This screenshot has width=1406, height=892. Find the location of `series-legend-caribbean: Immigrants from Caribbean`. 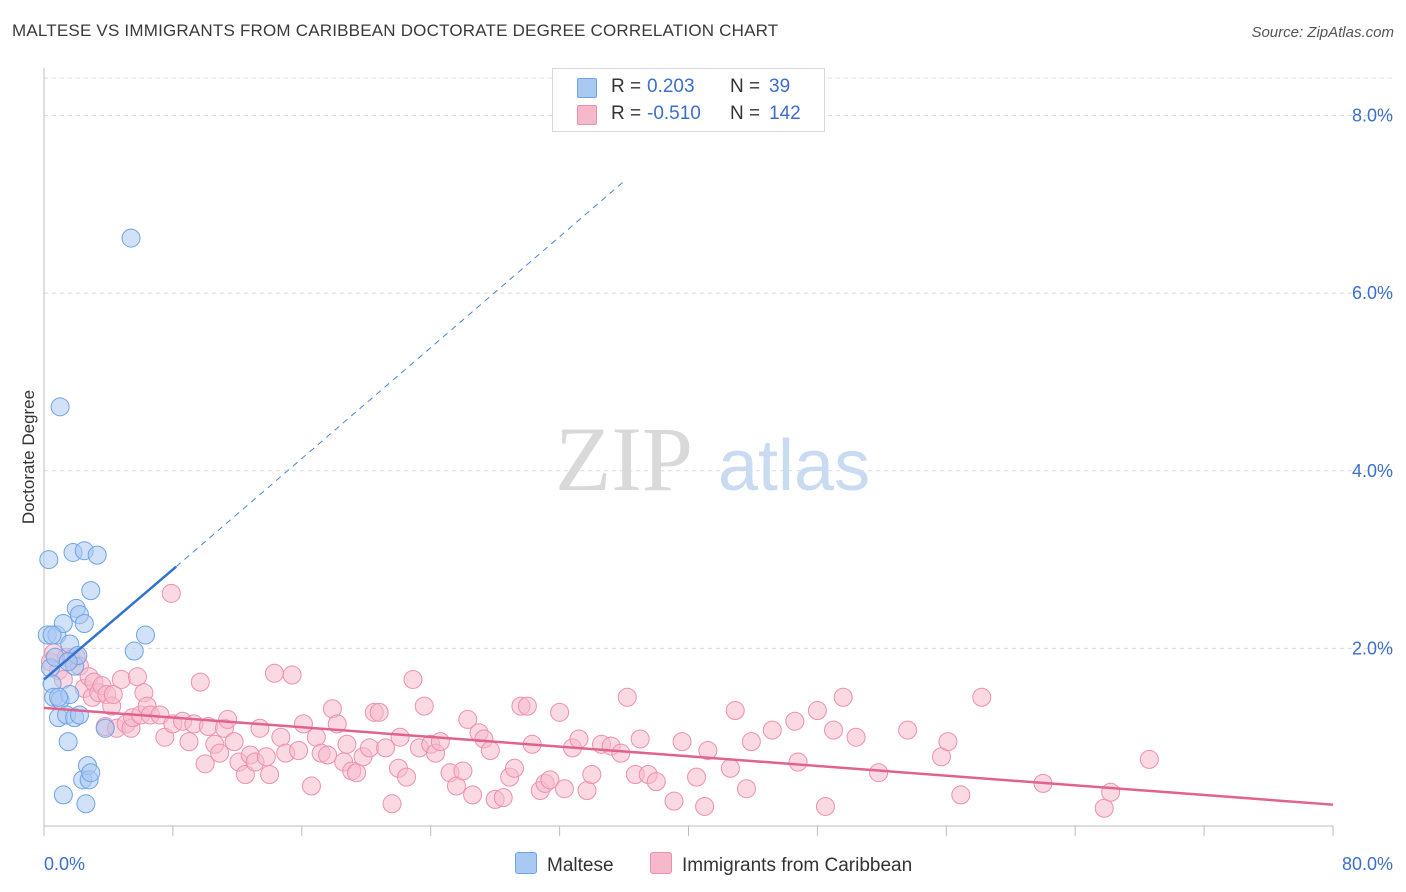

series-legend-caribbean: Immigrants from Caribbean is located at coordinates (781, 864).